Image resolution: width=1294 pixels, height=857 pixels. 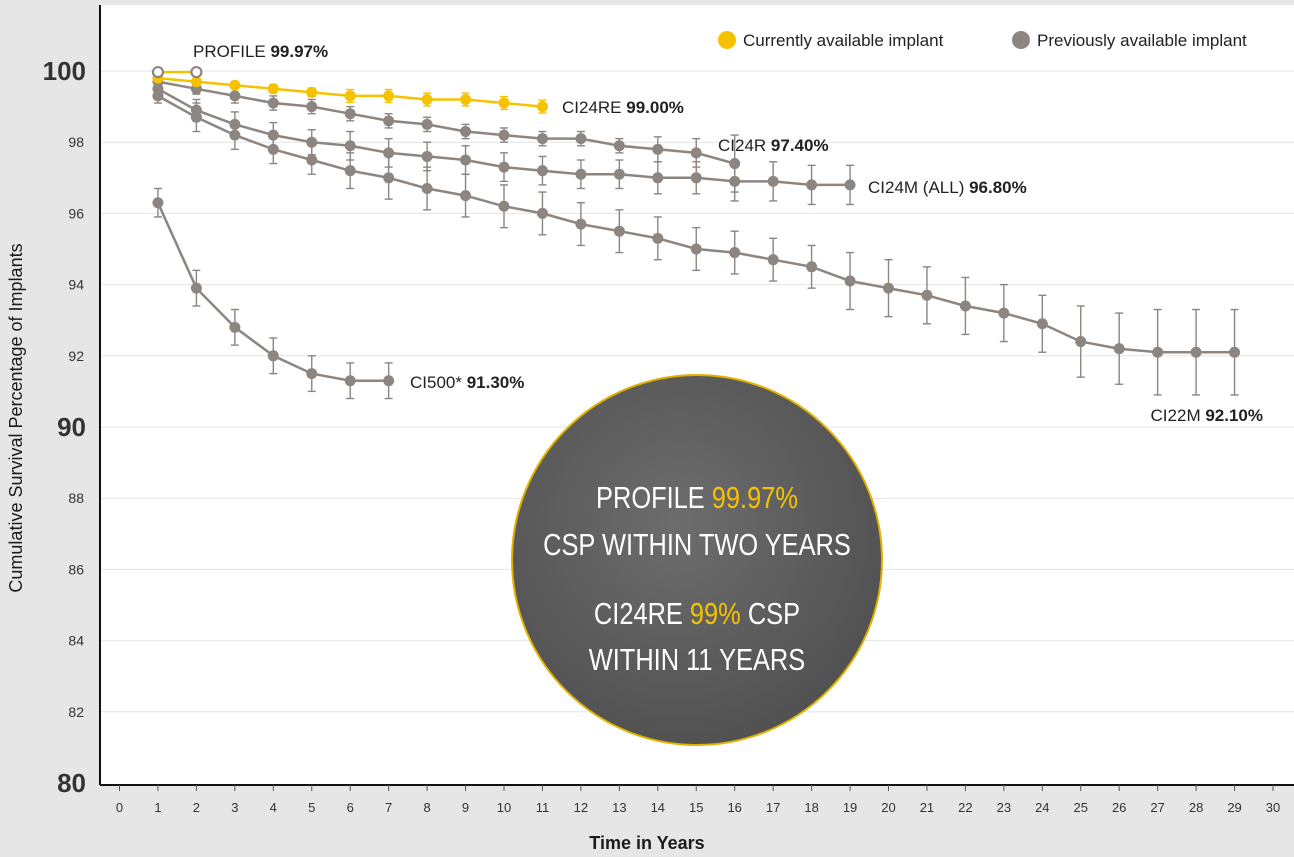 What do you see at coordinates (697, 545) in the screenshot?
I see `badge-line-2: CSP WITHIN TWO YEARS` at bounding box center [697, 545].